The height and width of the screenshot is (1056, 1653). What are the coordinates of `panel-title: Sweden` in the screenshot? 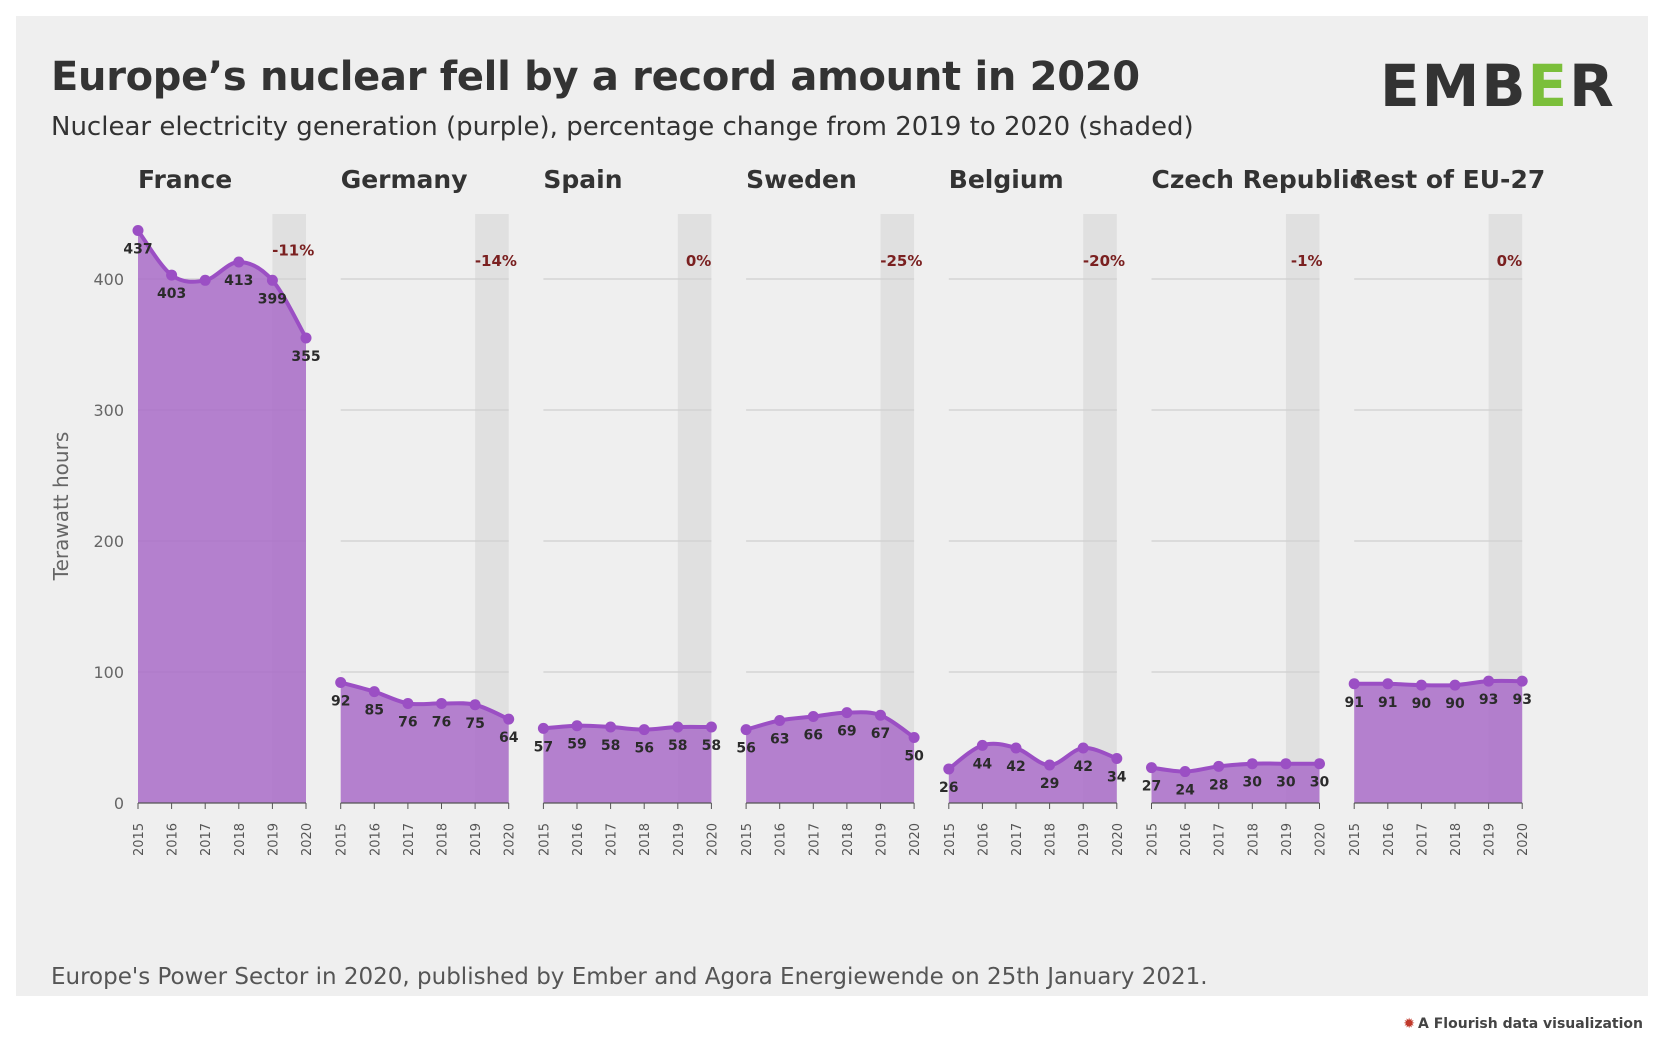 It's located at (801, 179).